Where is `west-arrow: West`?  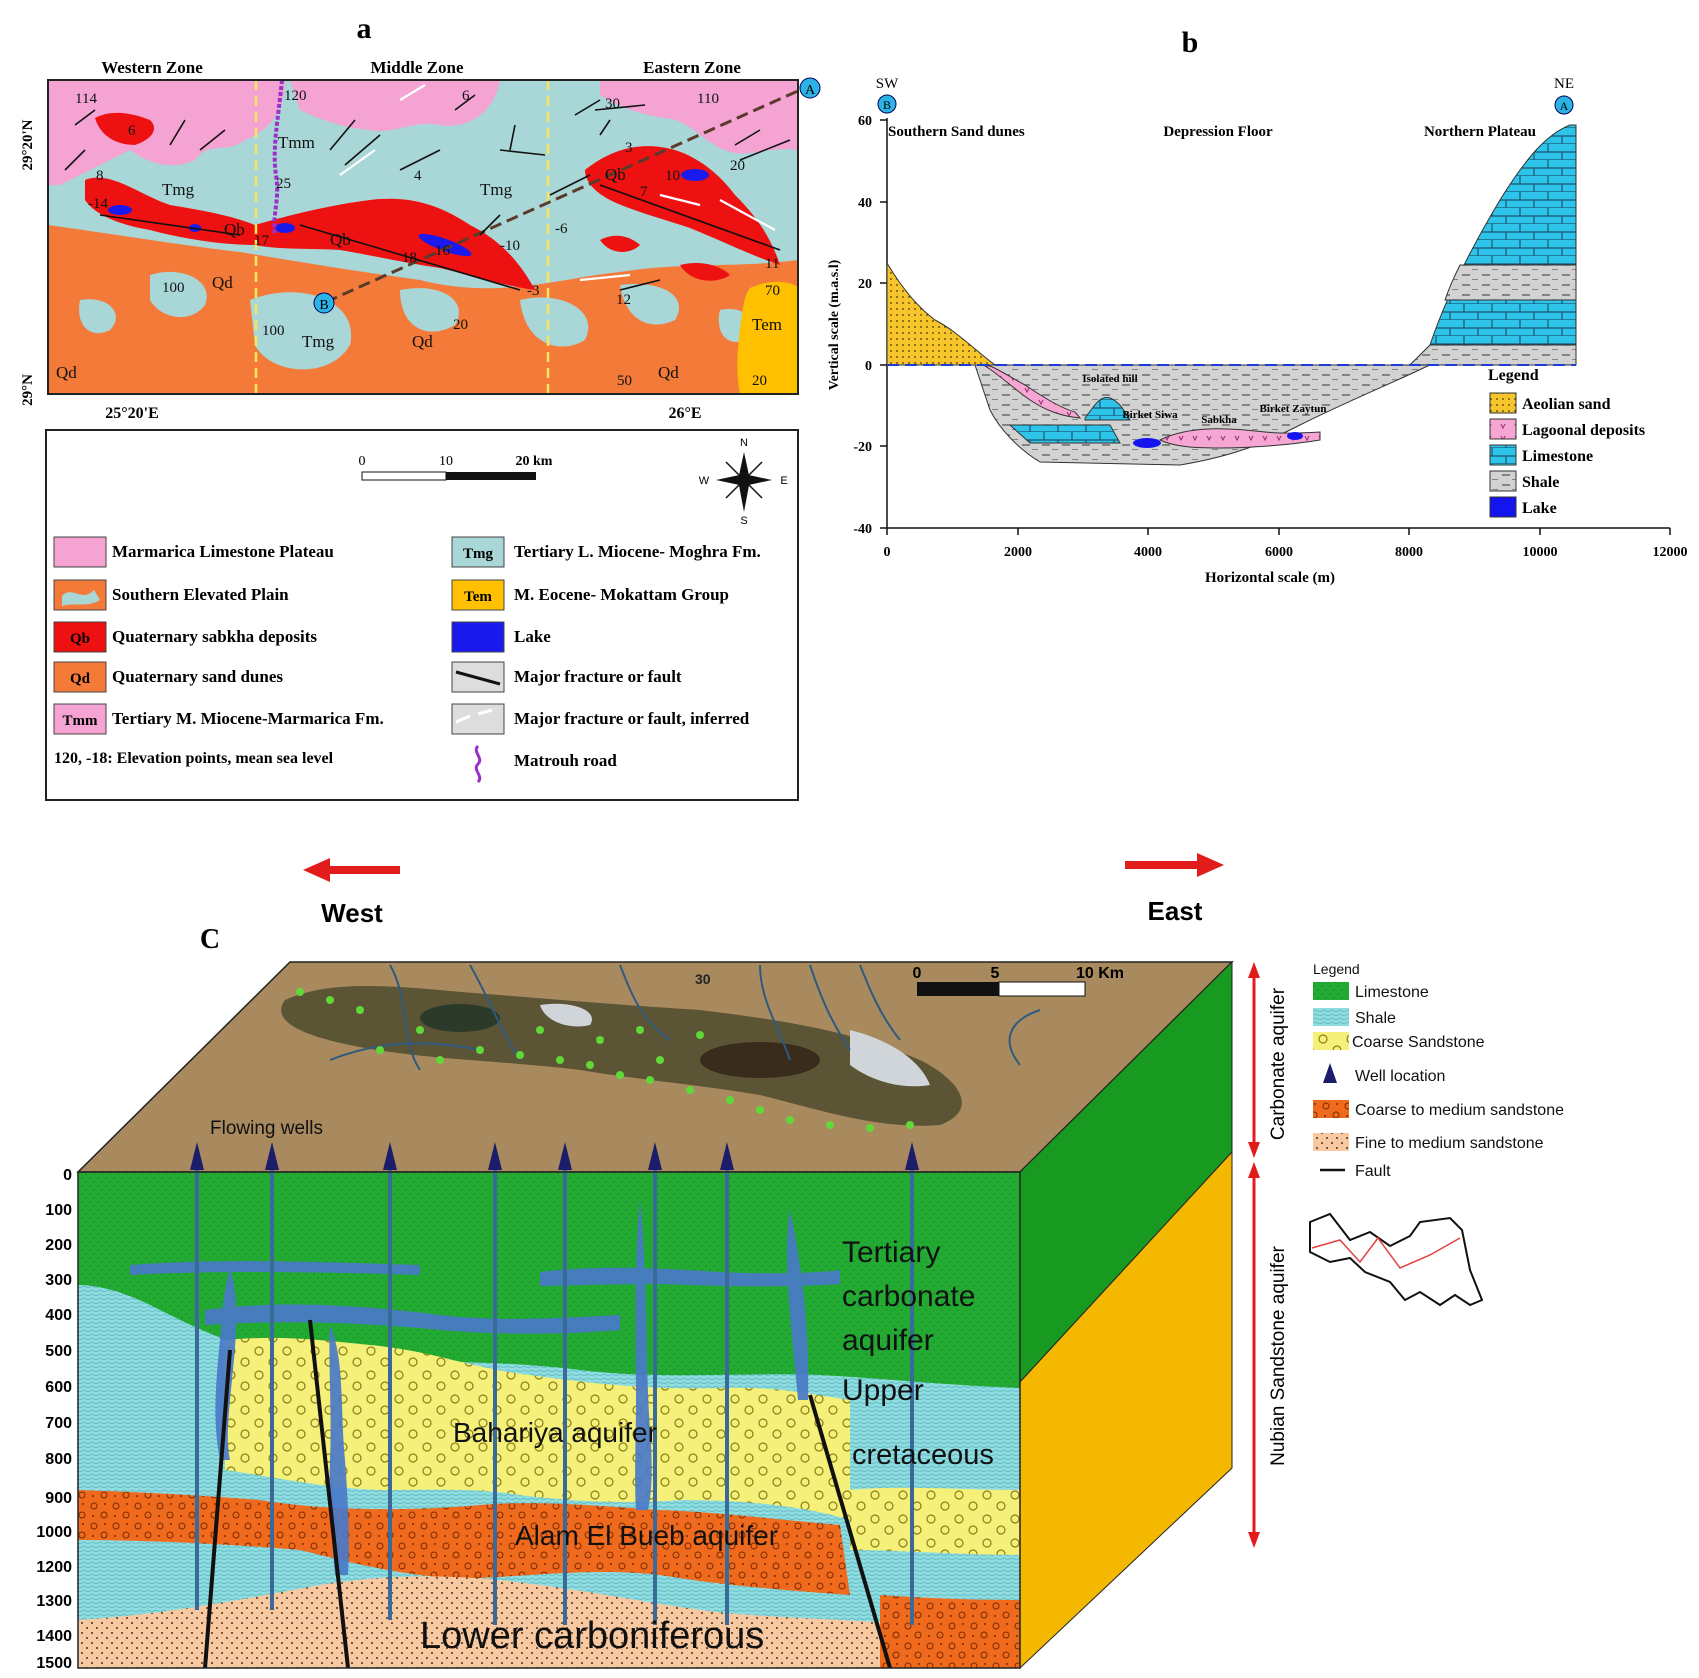 west-arrow: West is located at coordinates (351, 893).